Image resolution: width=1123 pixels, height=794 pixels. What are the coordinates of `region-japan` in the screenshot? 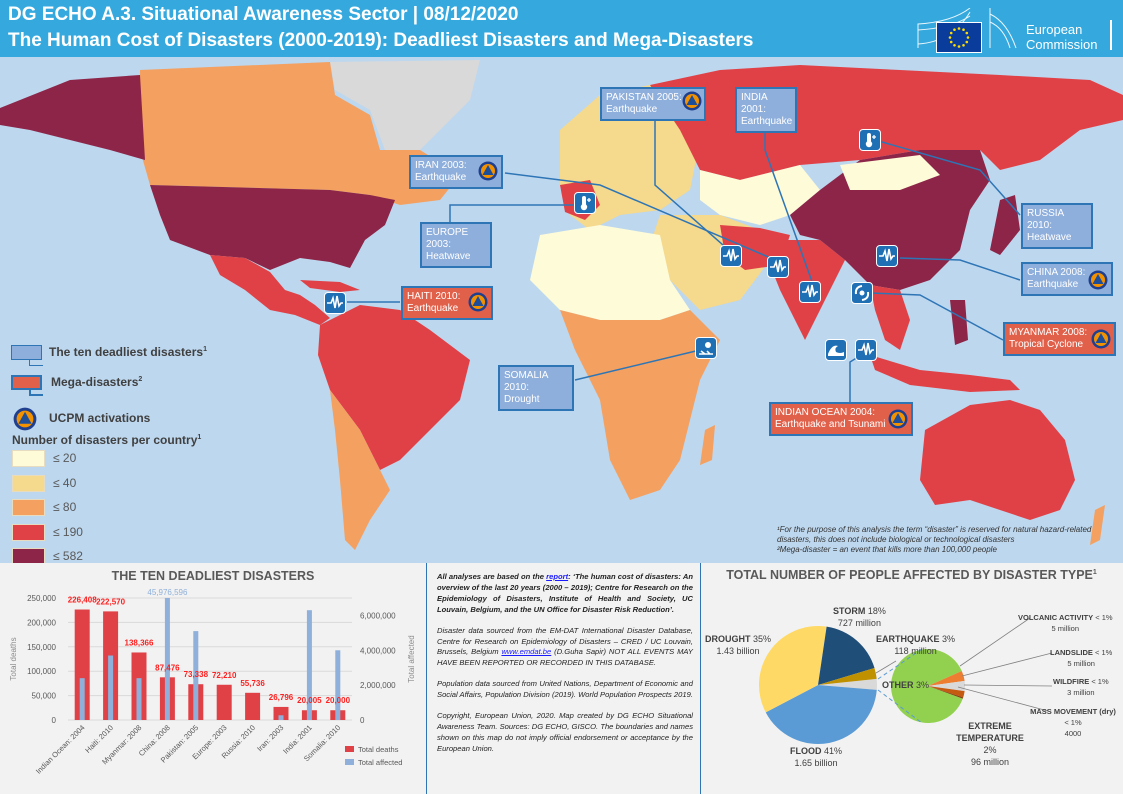 It's located at (1005, 225).